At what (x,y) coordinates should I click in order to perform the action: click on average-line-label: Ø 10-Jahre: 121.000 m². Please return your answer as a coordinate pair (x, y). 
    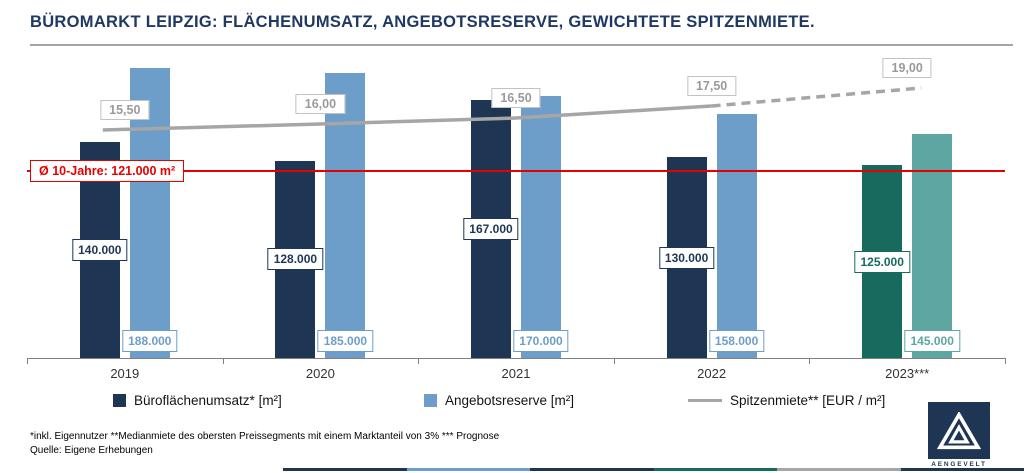
    Looking at the image, I should click on (107, 171).